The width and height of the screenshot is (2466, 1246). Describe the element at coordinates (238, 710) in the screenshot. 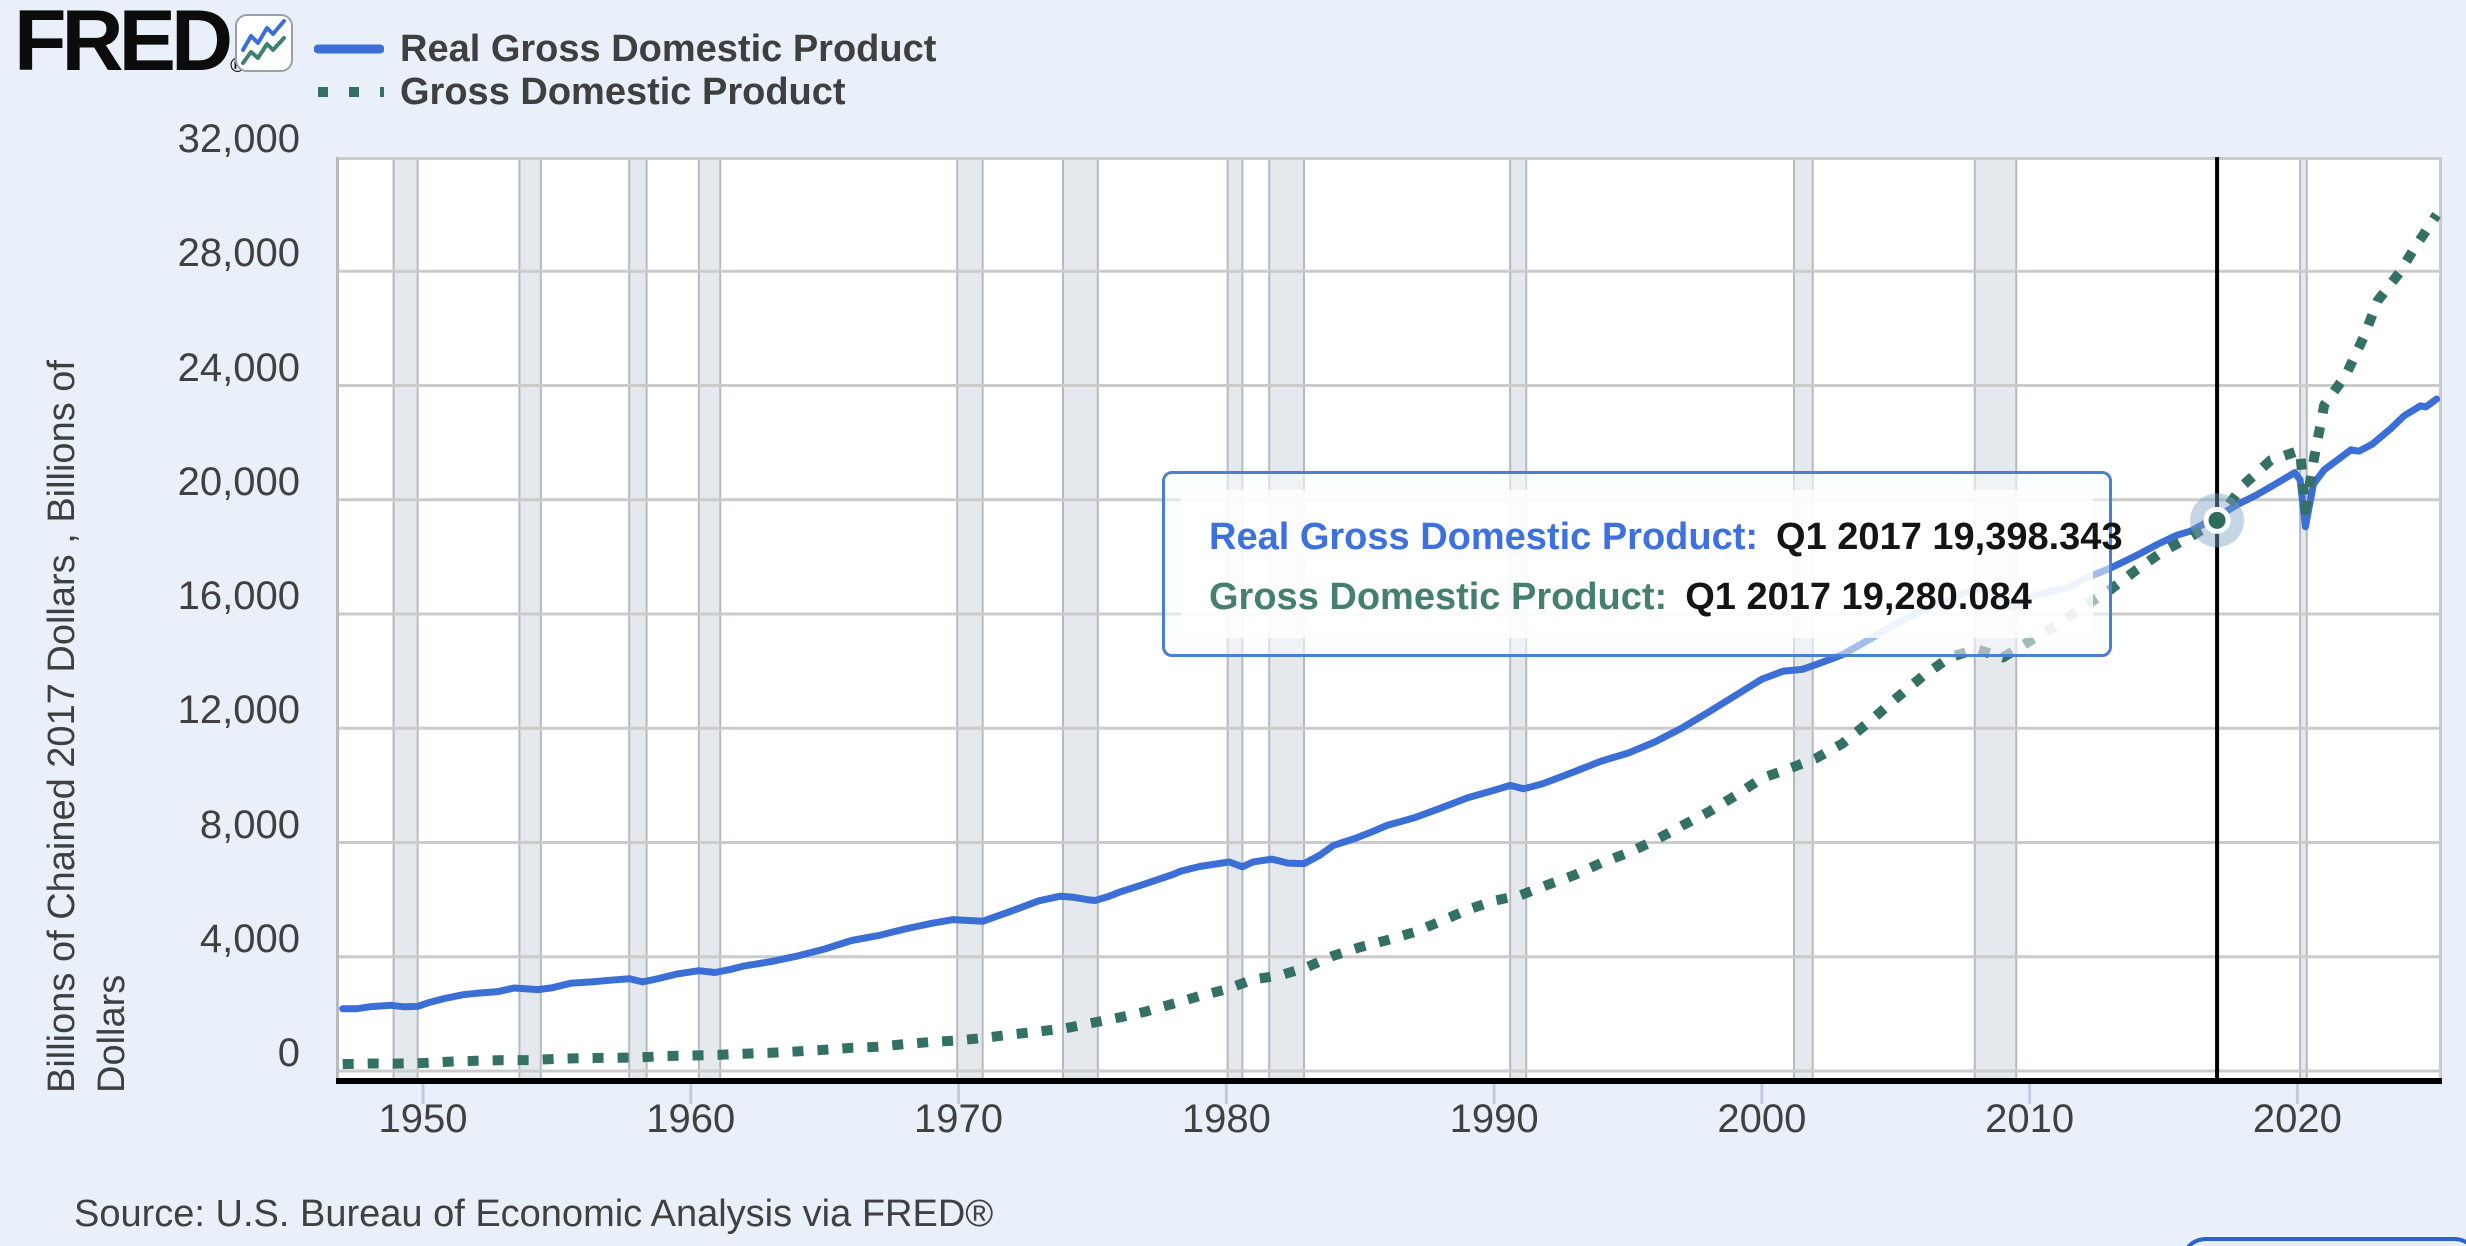

I see `y-axis-tick-label: 12,000` at that location.